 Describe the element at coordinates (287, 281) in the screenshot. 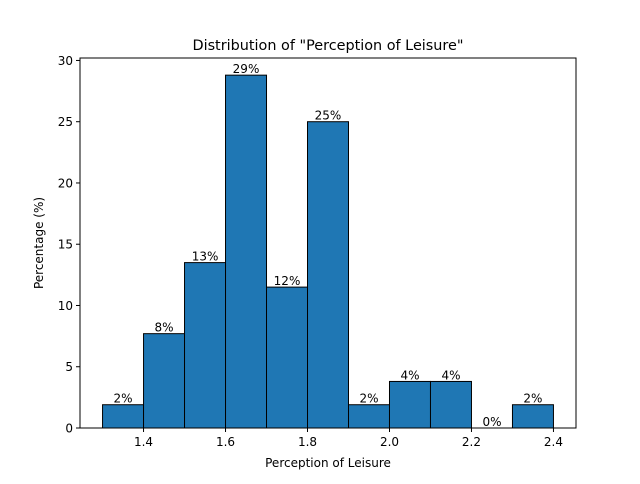

I see `bar-value-label: 12%` at that location.